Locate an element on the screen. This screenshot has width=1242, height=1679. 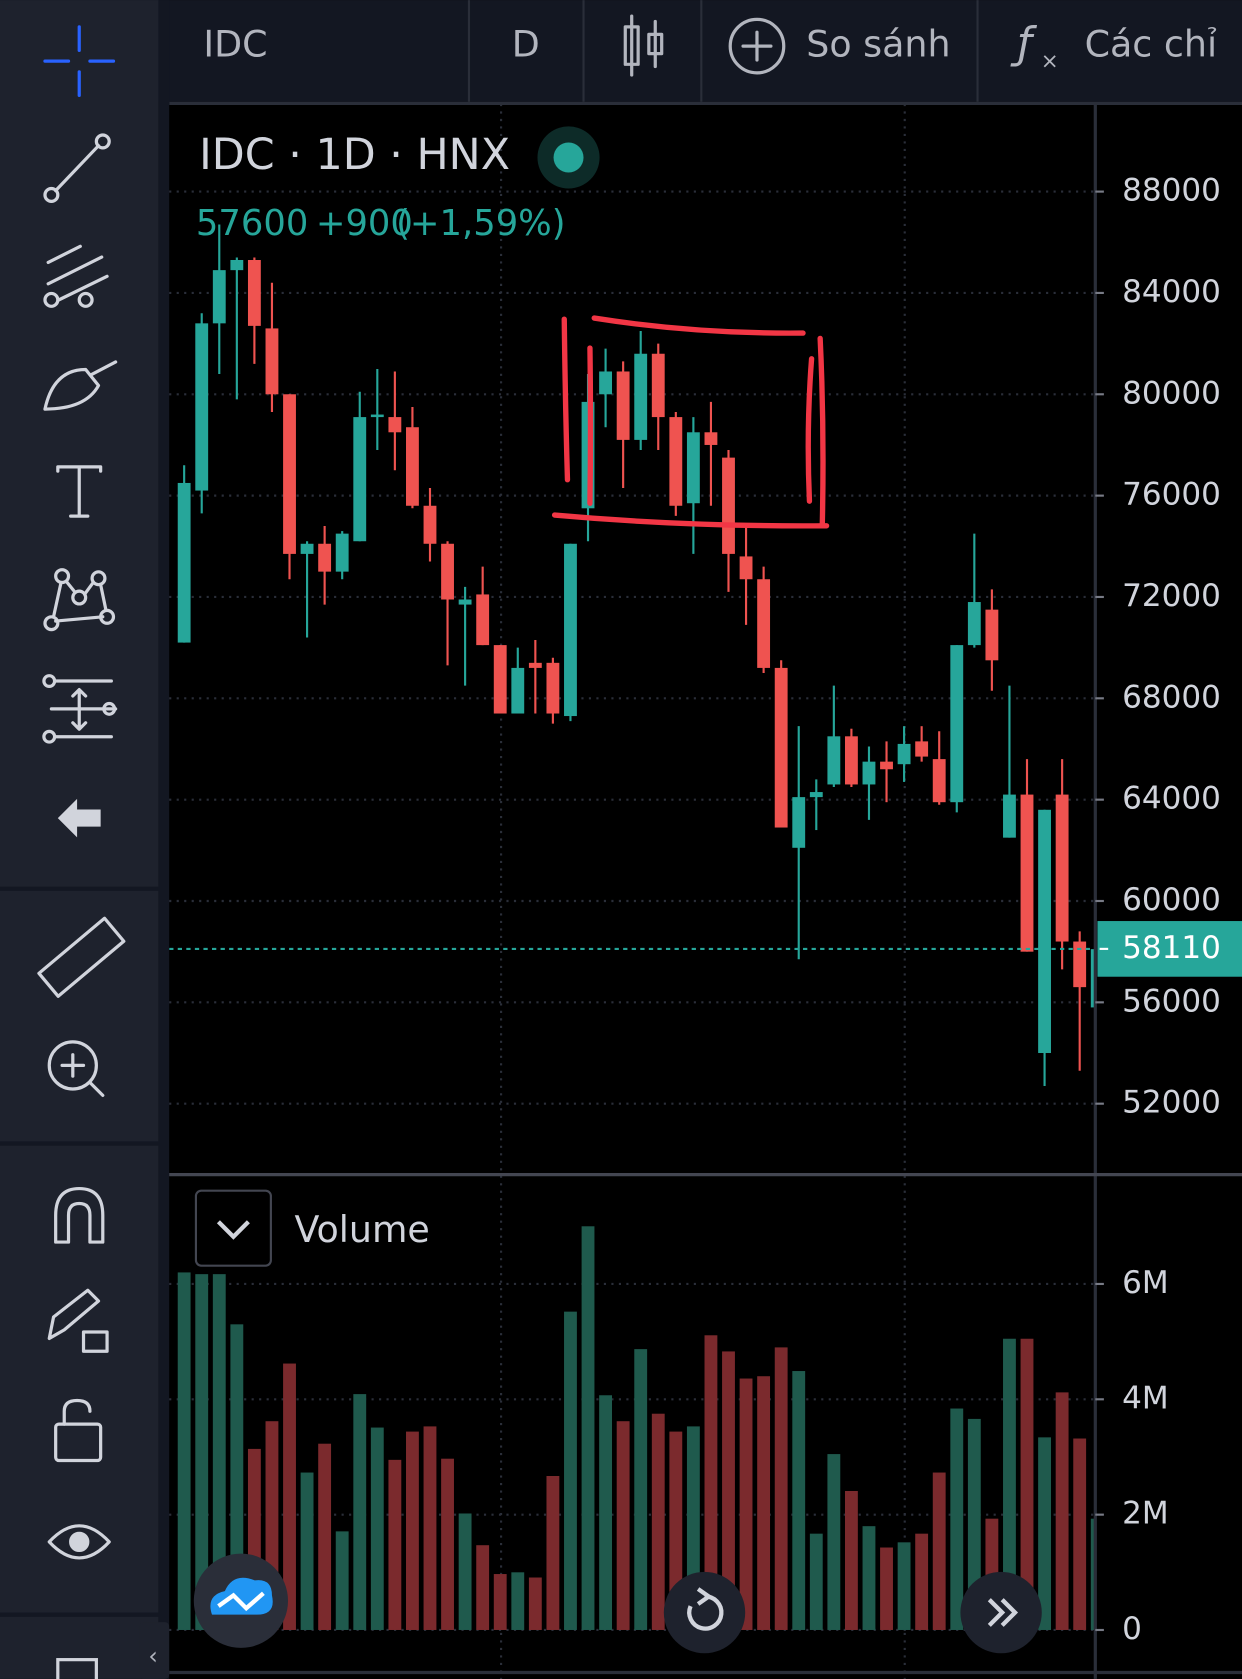
compare-icon is located at coordinates (757, 46).